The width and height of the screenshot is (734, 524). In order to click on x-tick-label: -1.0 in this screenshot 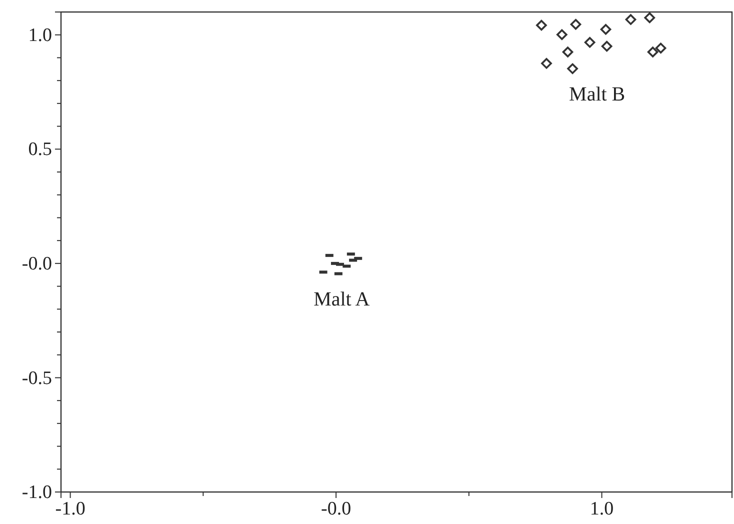, I will do `click(70, 509)`.